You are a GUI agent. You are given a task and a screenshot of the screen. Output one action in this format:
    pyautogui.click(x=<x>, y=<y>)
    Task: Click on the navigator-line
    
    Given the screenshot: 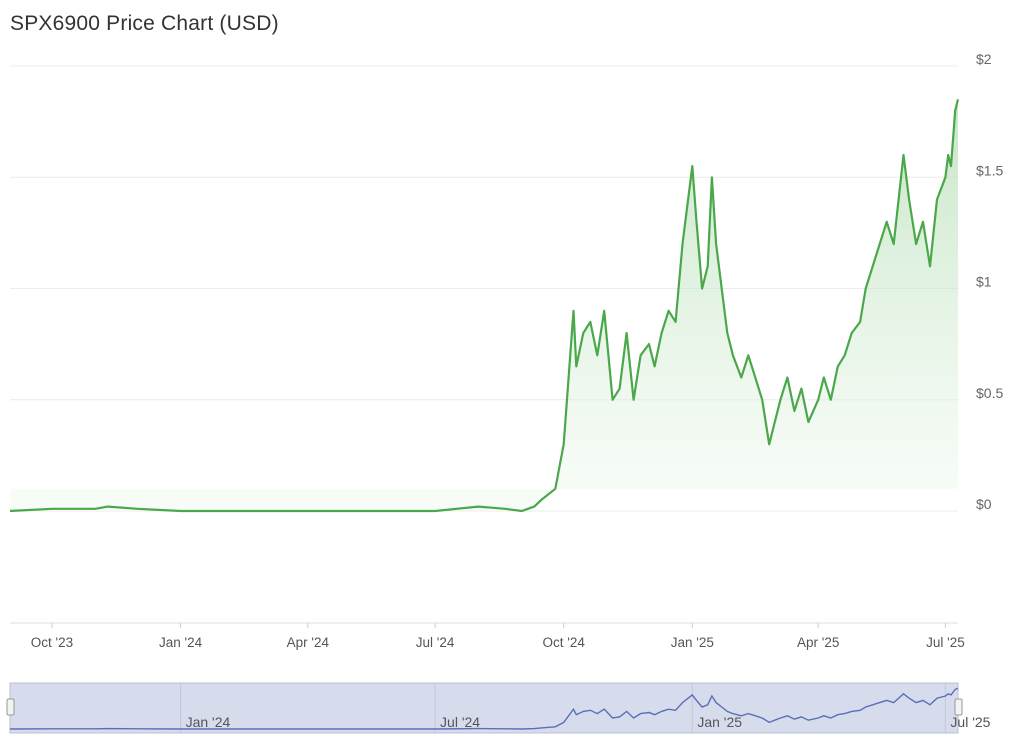 What is the action you would take?
    pyautogui.click(x=484, y=708)
    